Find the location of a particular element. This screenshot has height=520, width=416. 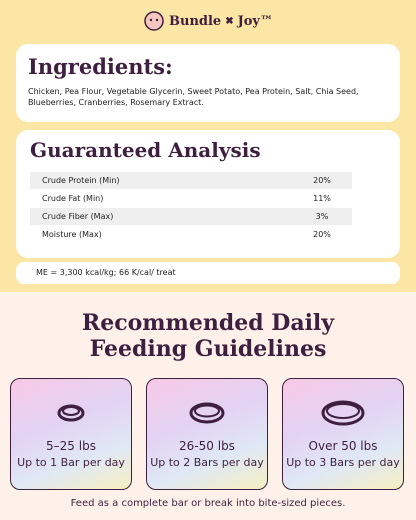

brand-left: Bundle is located at coordinates (195, 21).